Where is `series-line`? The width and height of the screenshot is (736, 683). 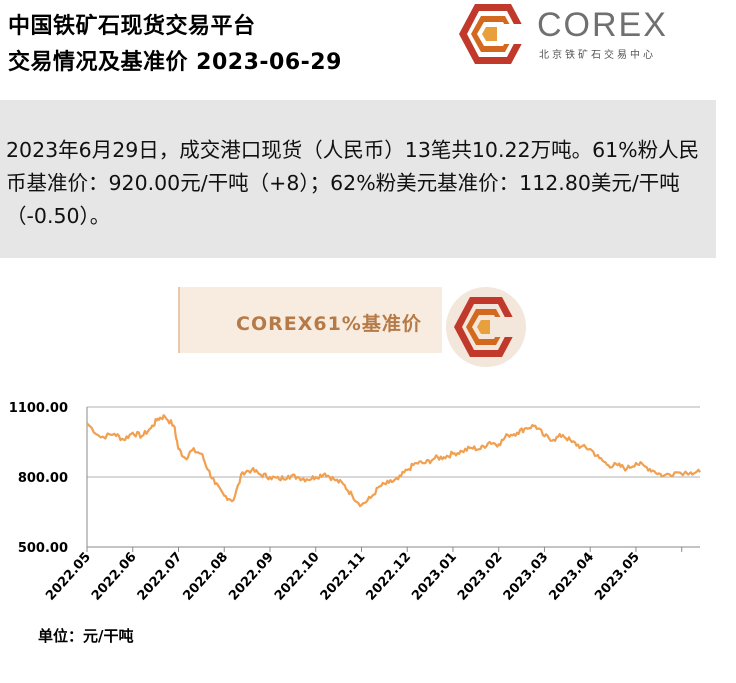
series-line is located at coordinates (393, 461).